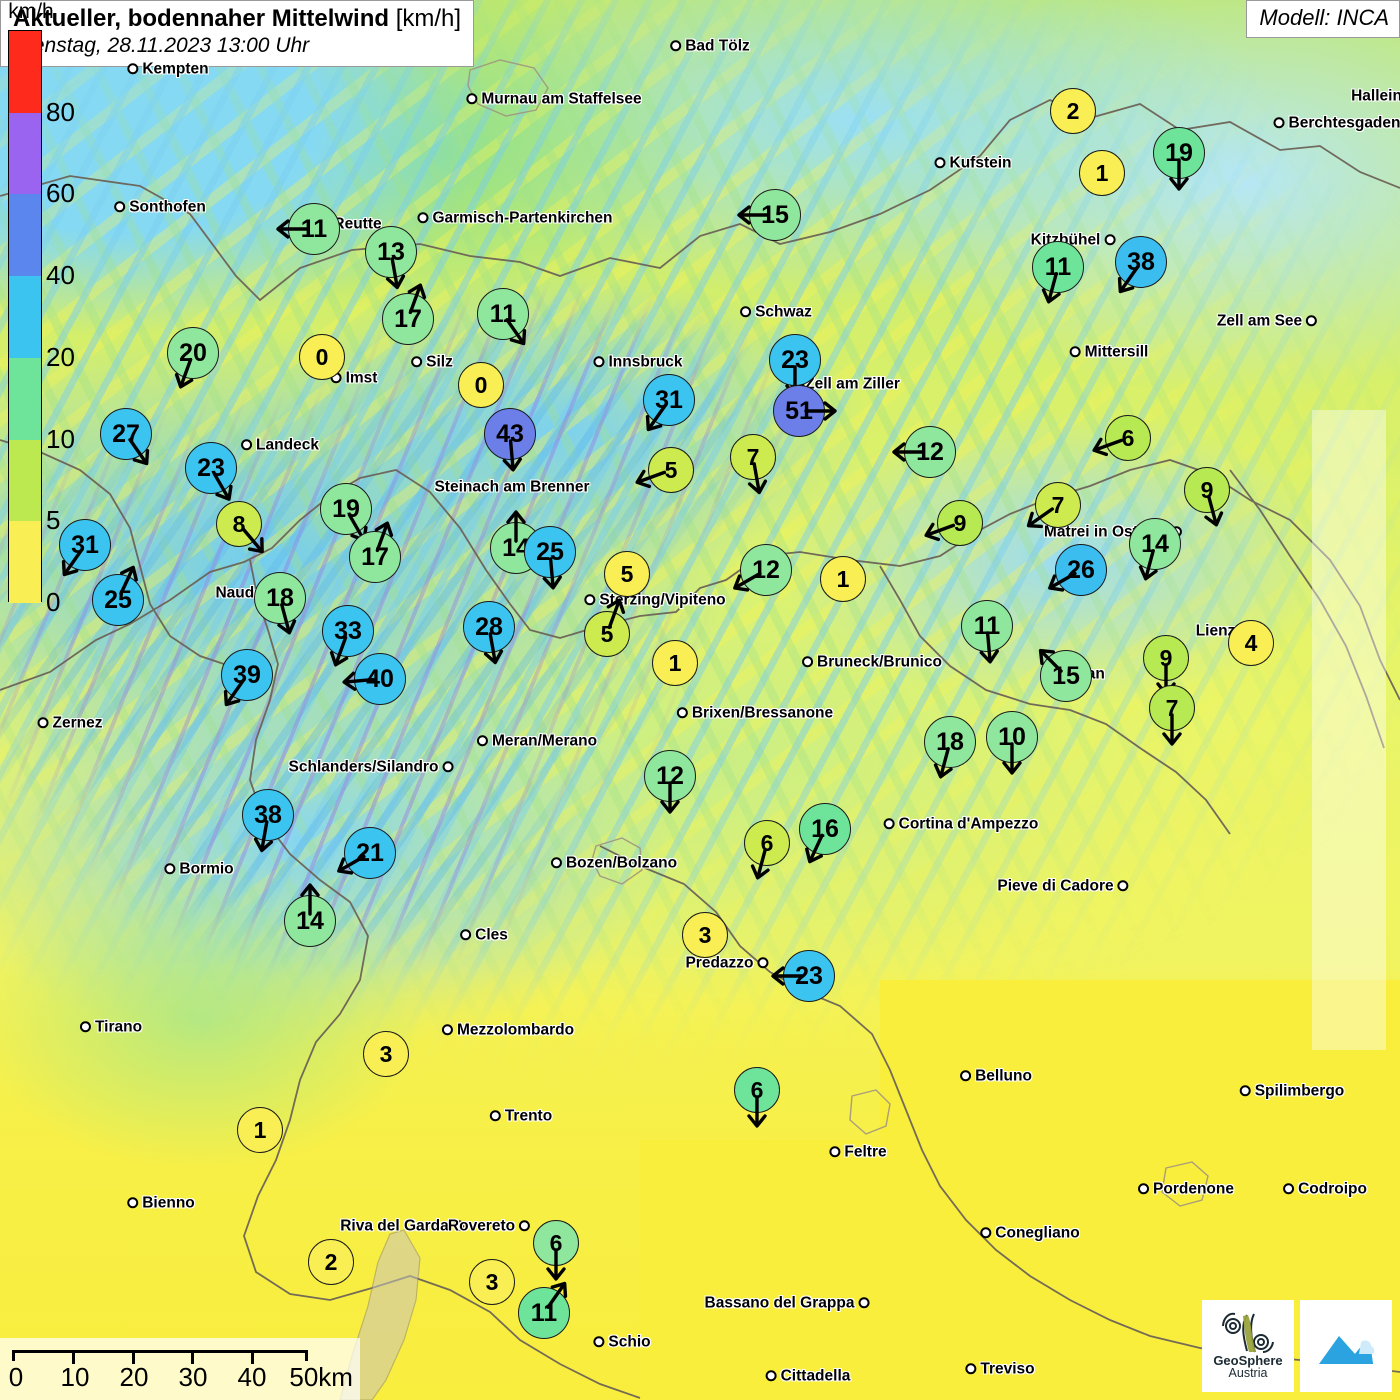  Describe the element at coordinates (193, 353) in the screenshot. I see `wind-speed-bubble: 20` at that location.